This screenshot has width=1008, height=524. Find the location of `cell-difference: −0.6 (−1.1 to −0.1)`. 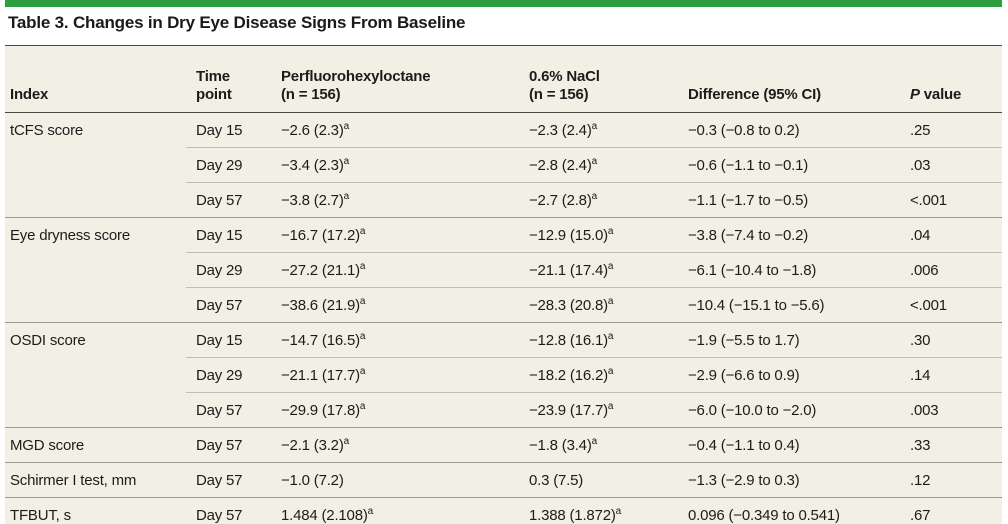

cell-difference: −0.6 (−1.1 to −0.1) is located at coordinates (789, 165).